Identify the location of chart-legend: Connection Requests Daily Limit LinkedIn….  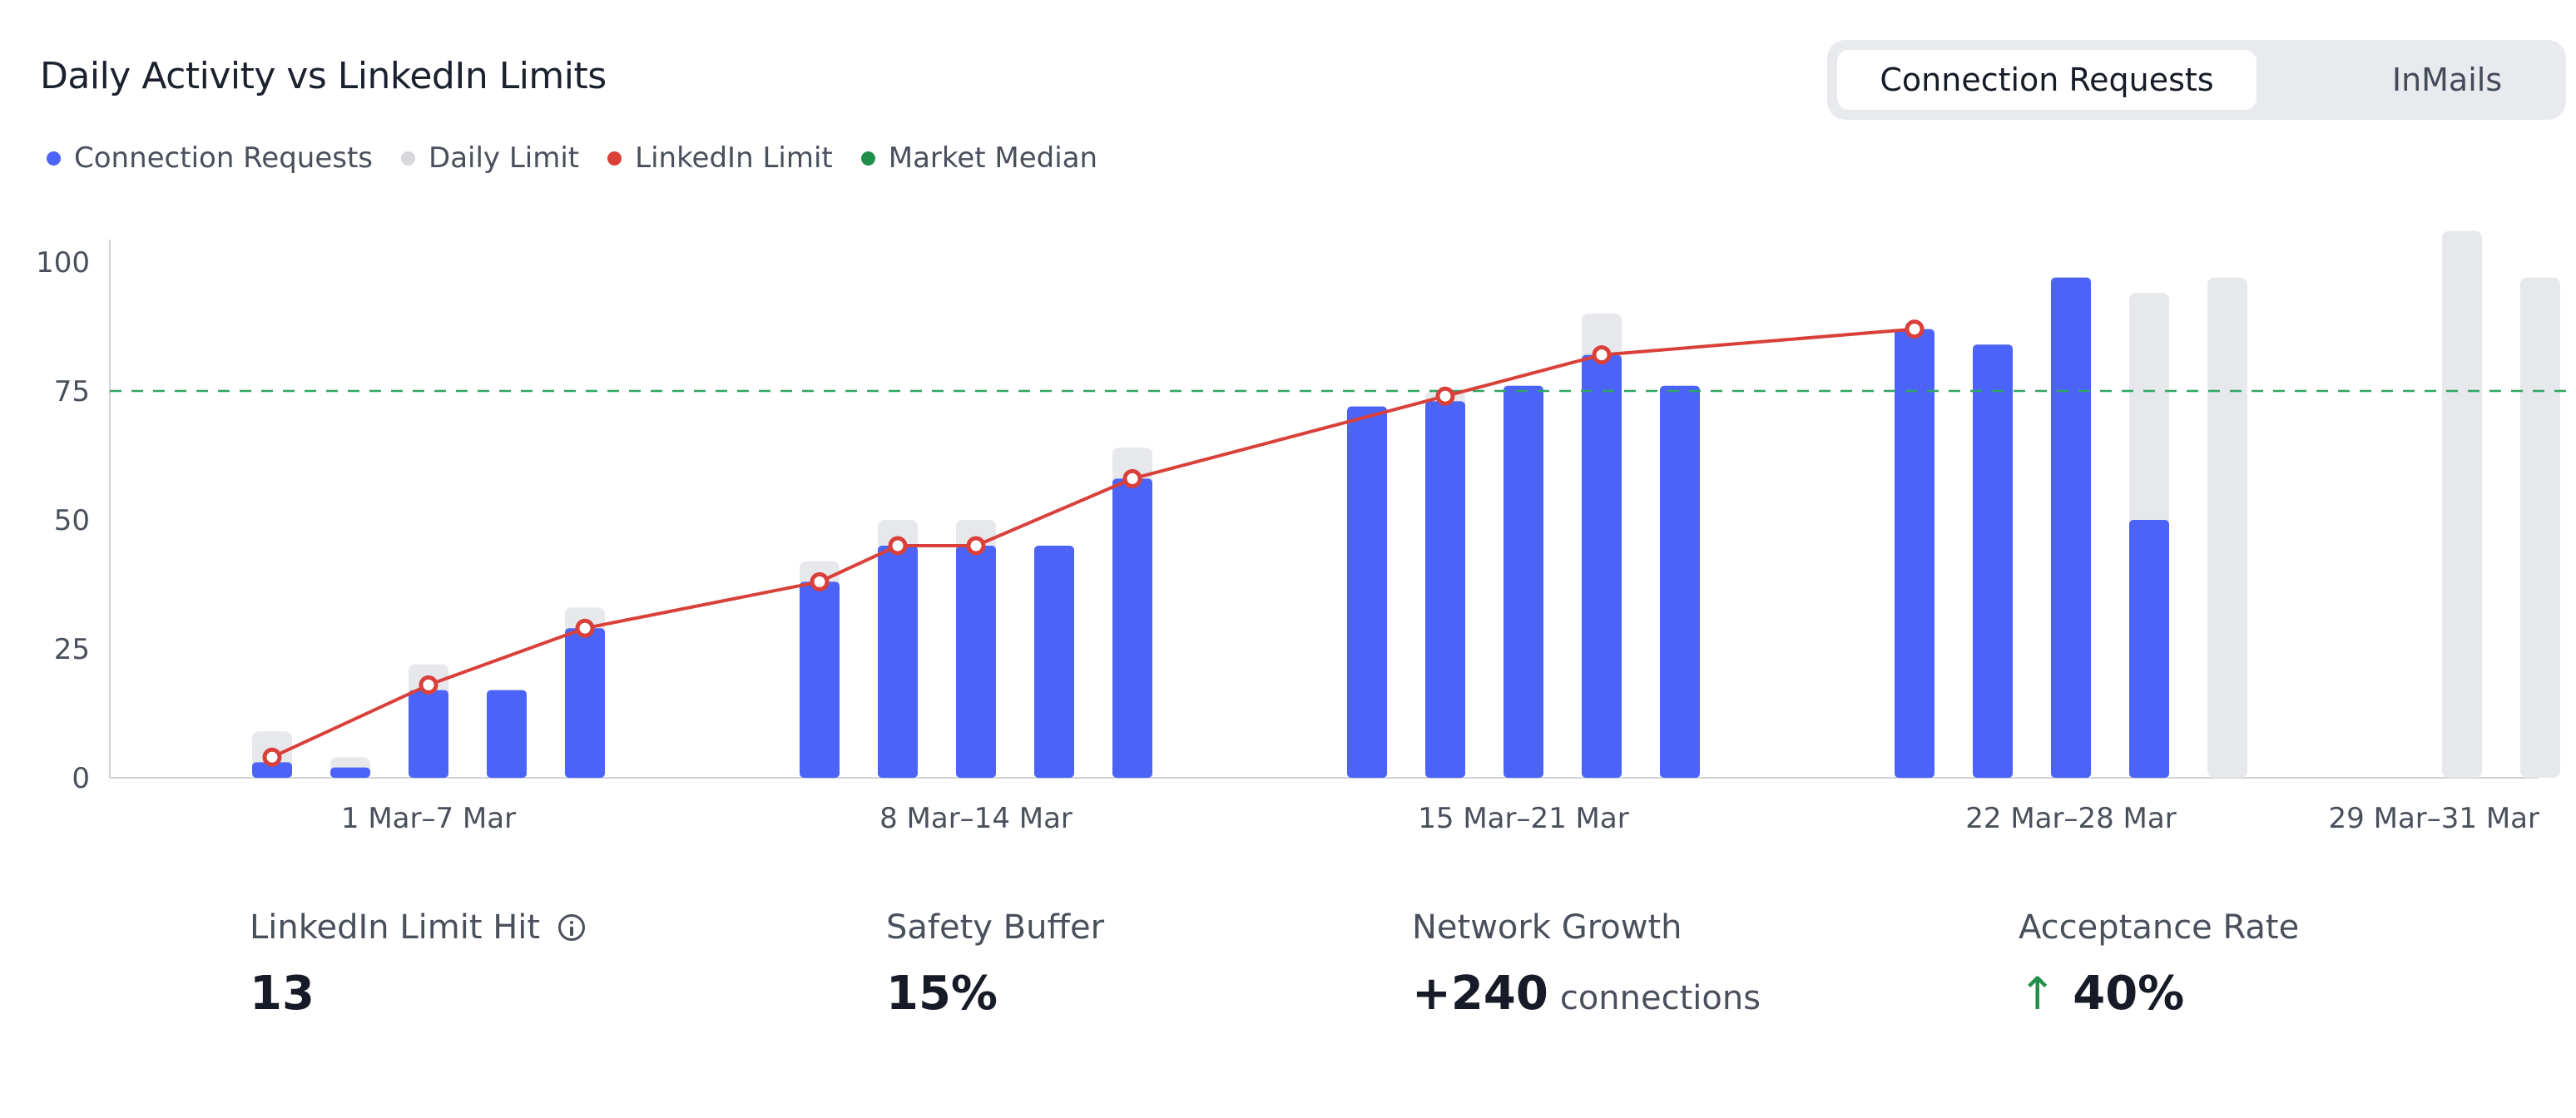
(587, 158).